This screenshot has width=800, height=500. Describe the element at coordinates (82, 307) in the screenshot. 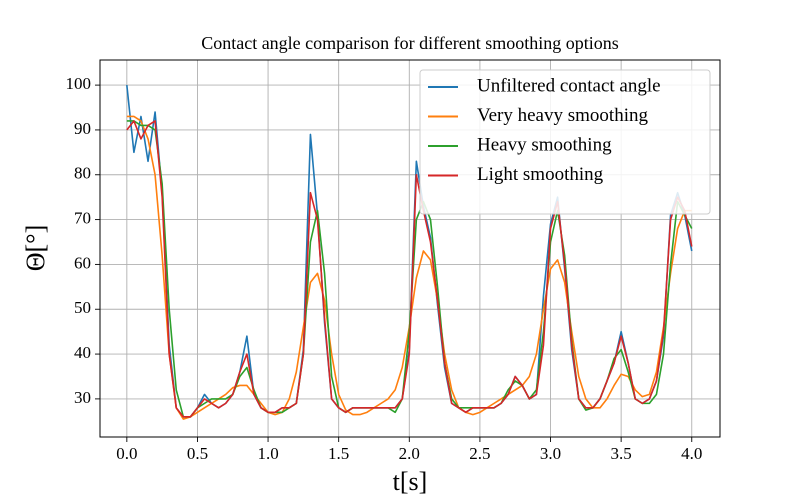

I see `y-tick-label: 50` at that location.